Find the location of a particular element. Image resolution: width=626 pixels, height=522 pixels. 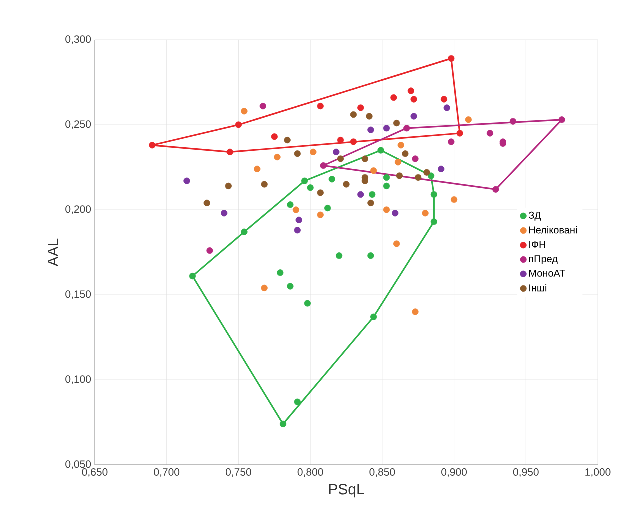

legend-label: ЗД is located at coordinates (535, 216).